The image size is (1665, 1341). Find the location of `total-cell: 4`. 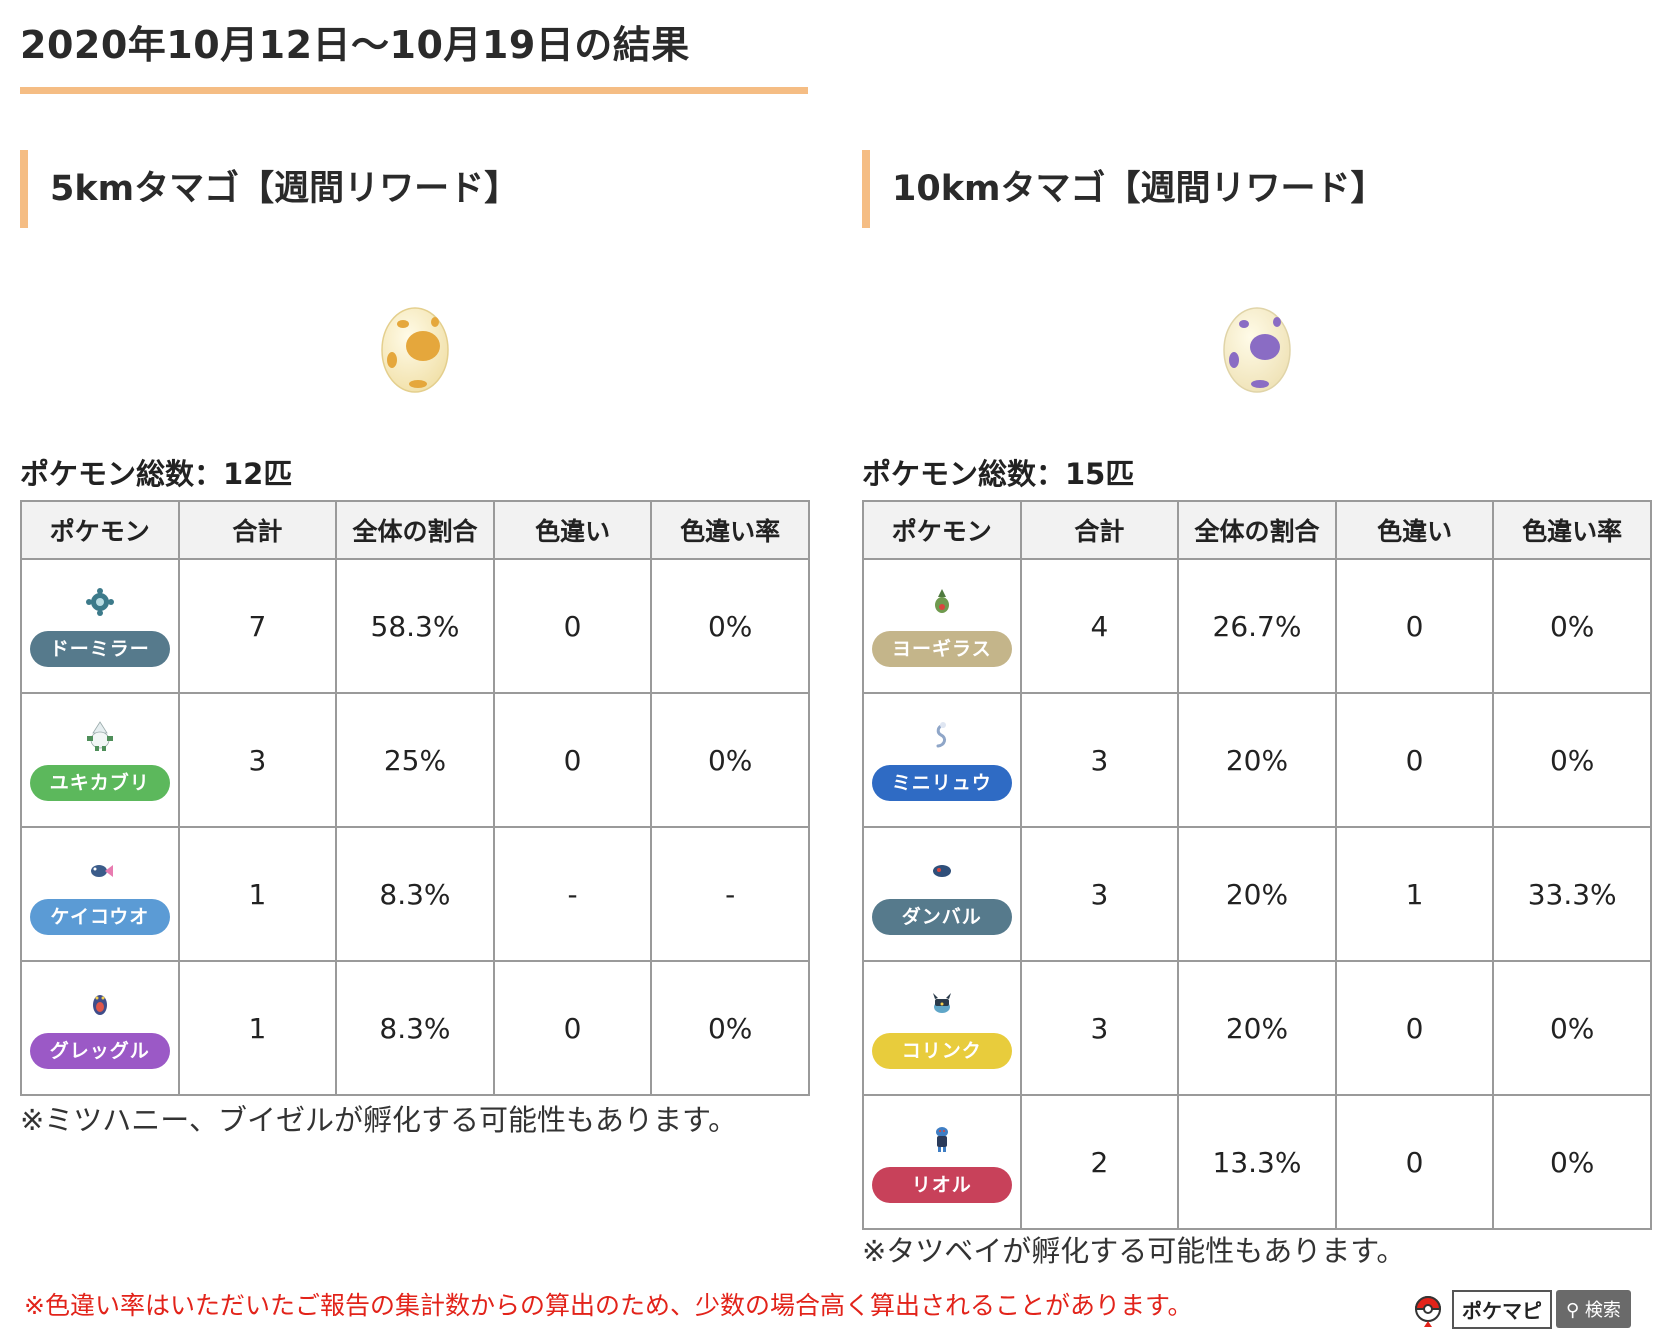

total-cell: 4 is located at coordinates (1099, 626).